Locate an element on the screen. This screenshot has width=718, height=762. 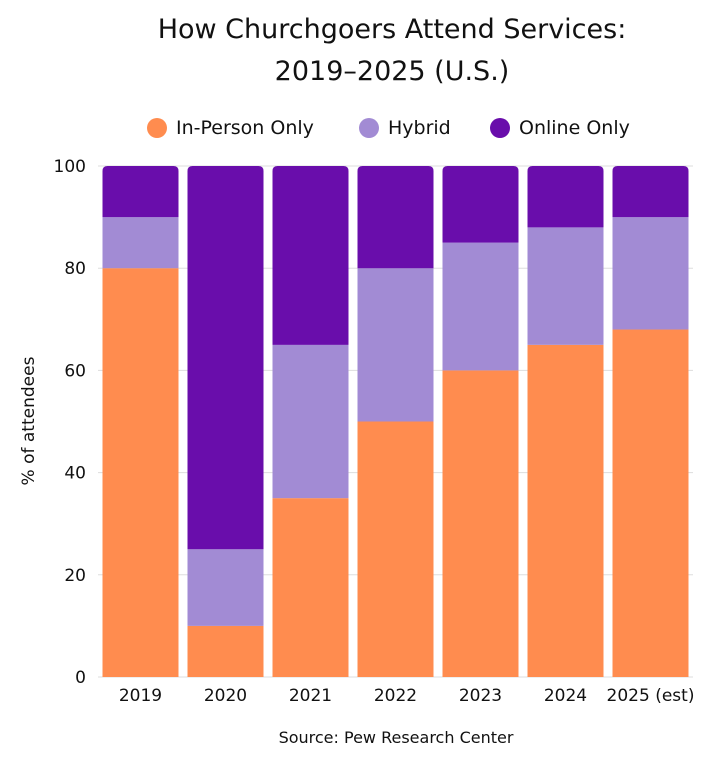
x-tick-label: 2022 is located at coordinates (395, 696).